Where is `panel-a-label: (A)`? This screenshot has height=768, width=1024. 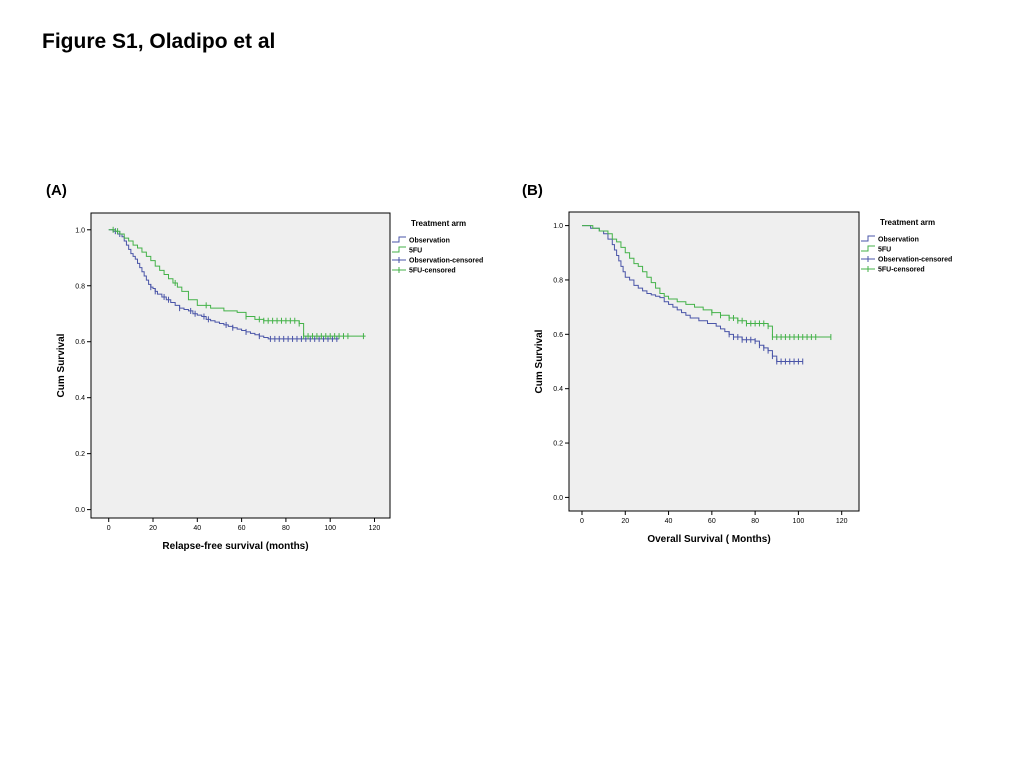
panel-a-label: (A) is located at coordinates (56, 190).